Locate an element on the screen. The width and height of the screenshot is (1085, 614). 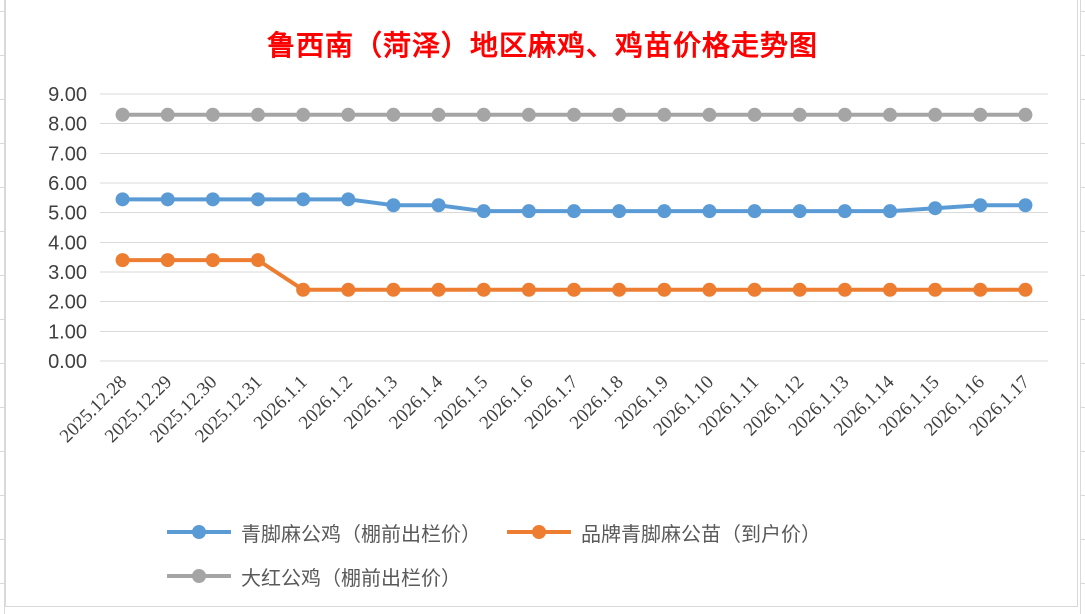
legend-label: 品牌青脚麻公苗（到户价） is located at coordinates (701, 534).